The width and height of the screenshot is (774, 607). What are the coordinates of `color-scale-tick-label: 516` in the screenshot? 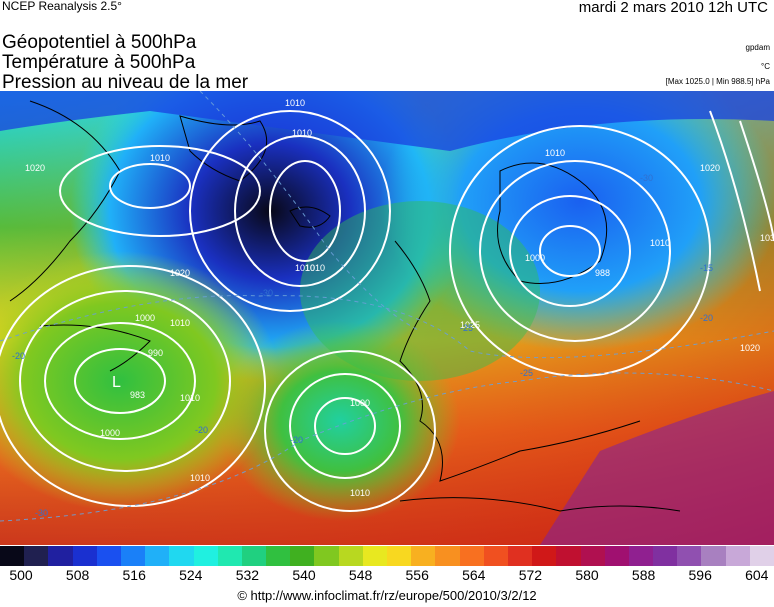 It's located at (134, 575).